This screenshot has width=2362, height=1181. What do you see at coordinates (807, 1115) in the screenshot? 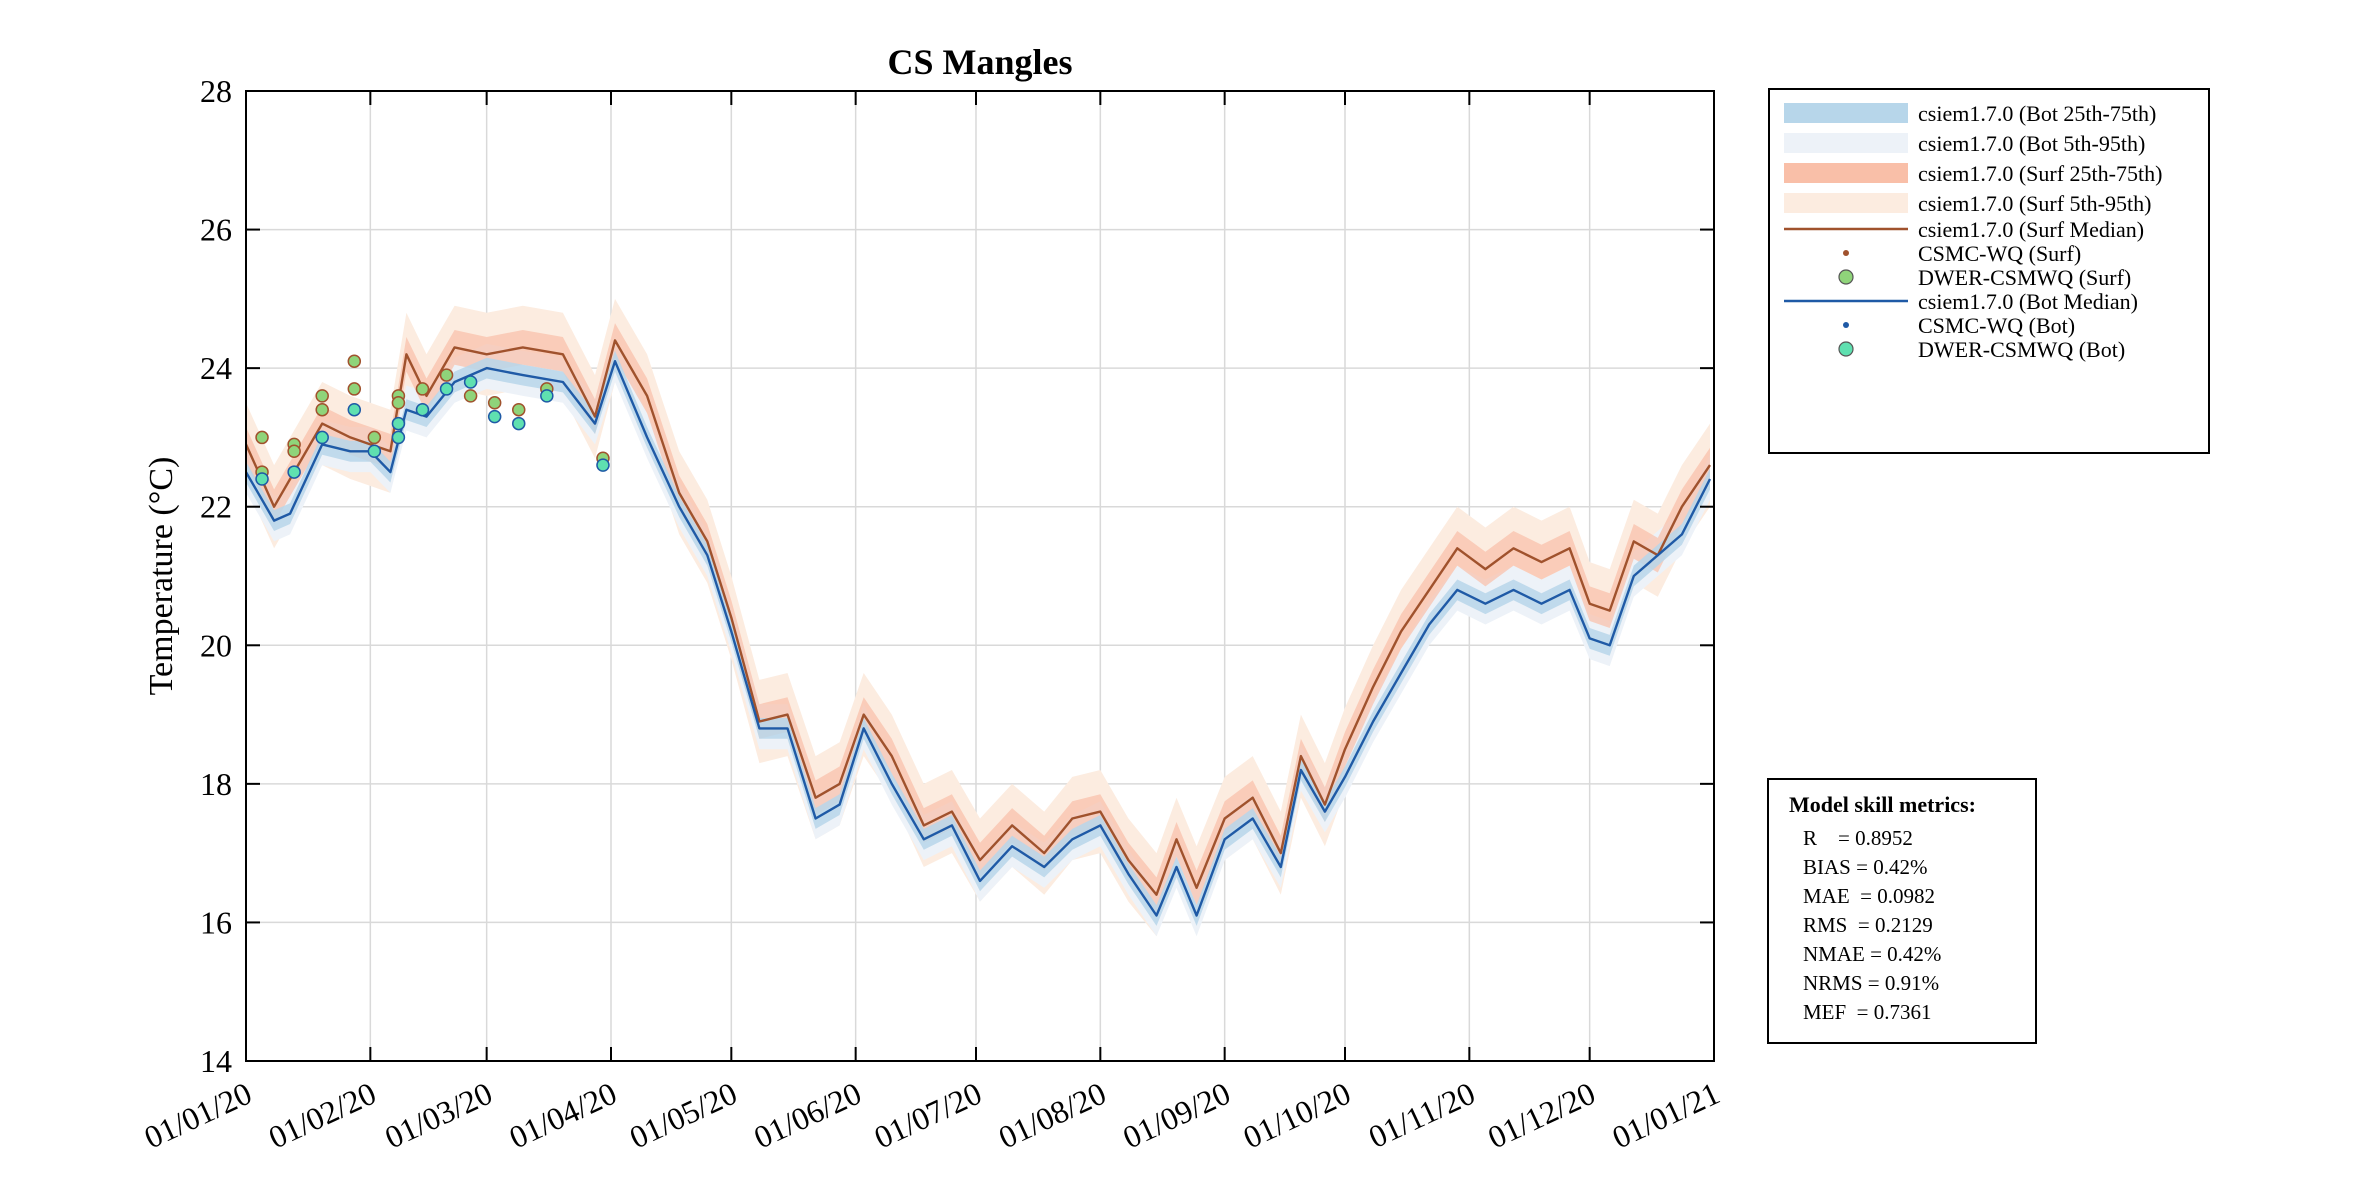
I see `x-tick-label: 01/06/20` at bounding box center [807, 1115].